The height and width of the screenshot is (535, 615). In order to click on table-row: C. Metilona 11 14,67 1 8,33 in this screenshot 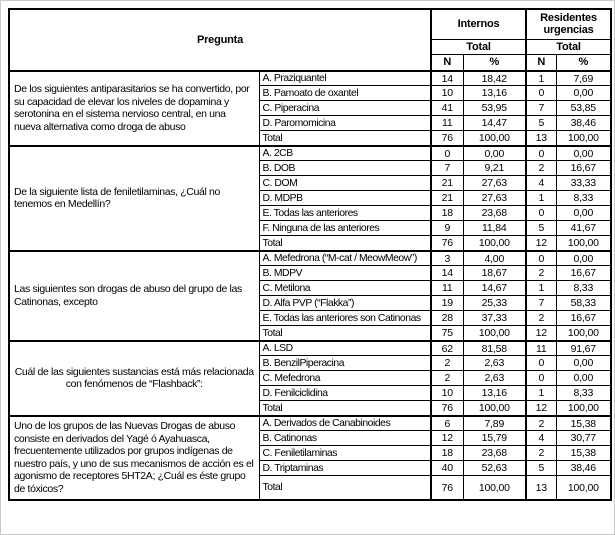, I will do `click(310, 288)`.